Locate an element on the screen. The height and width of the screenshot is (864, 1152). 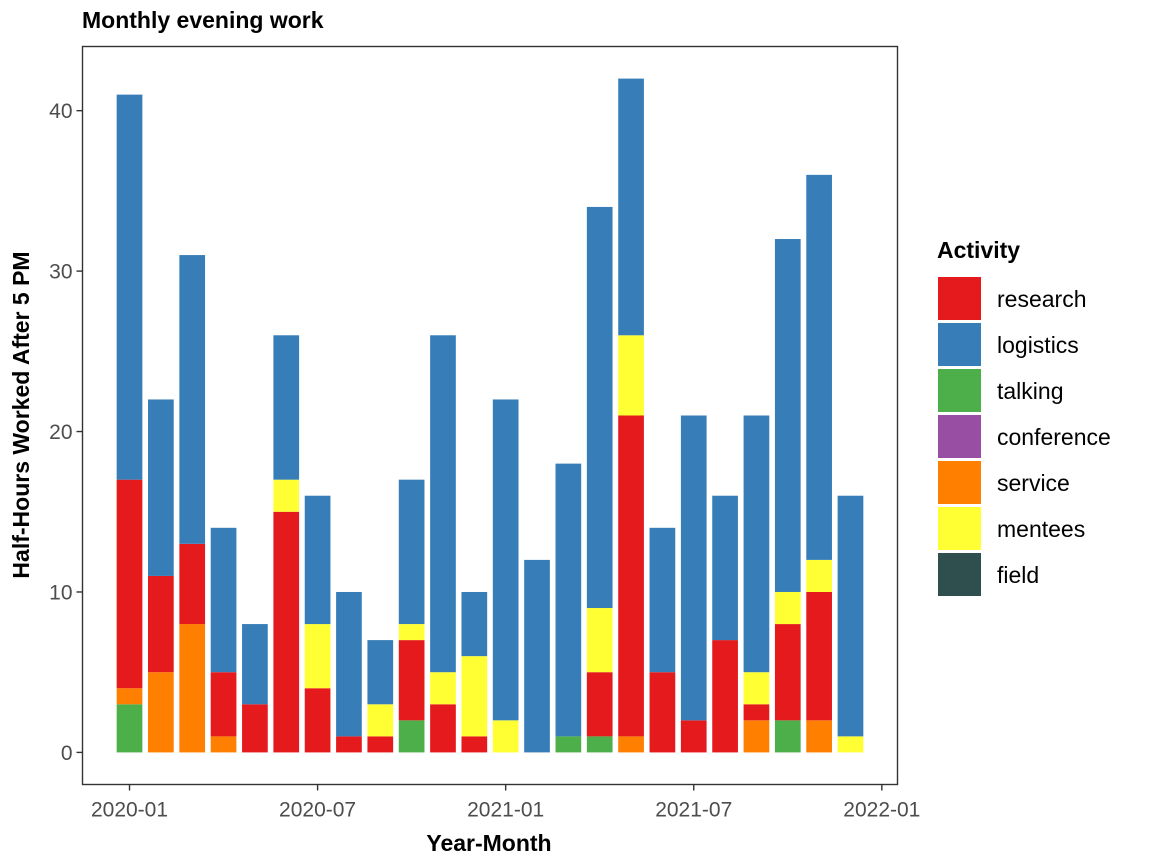
y-tick-label: 0 is located at coordinates (67, 753).